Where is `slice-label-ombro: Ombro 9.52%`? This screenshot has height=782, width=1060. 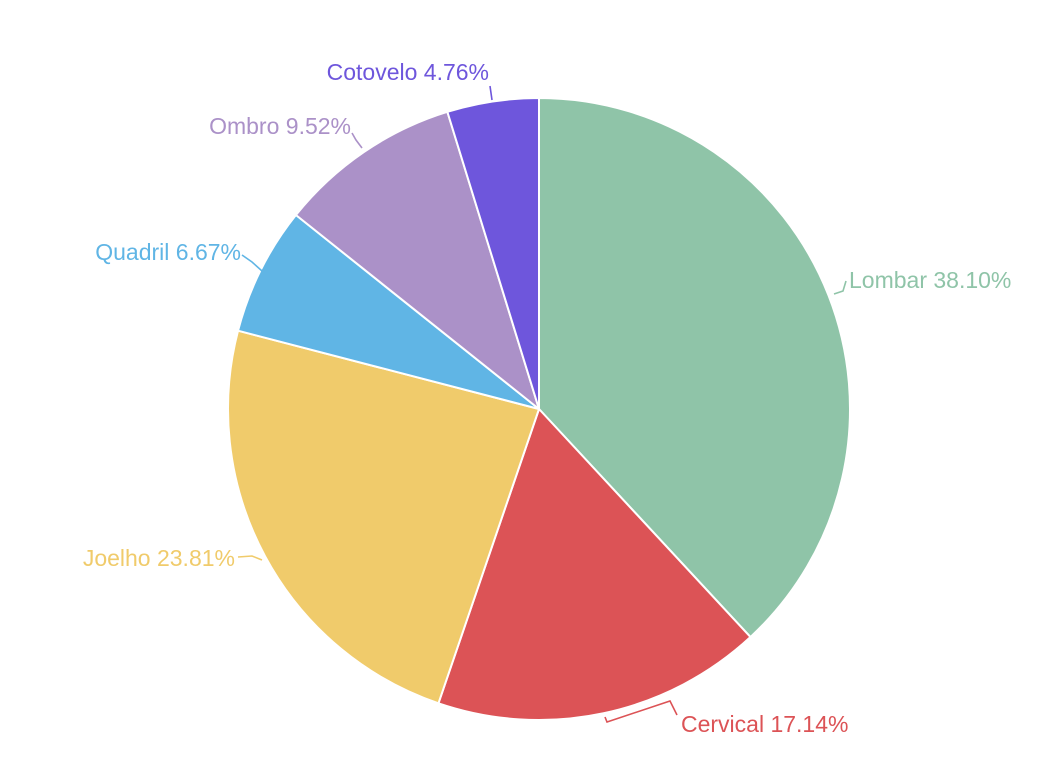 slice-label-ombro: Ombro 9.52% is located at coordinates (280, 126).